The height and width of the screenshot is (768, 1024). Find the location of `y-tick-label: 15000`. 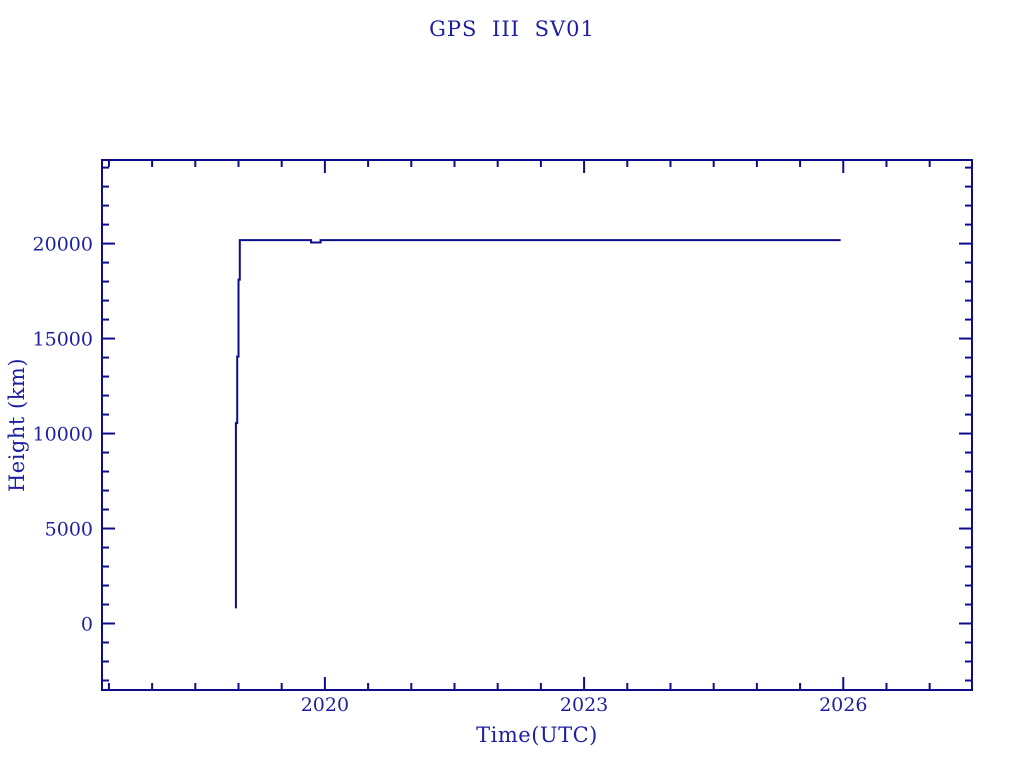

y-tick-label: 15000 is located at coordinates (63, 340).